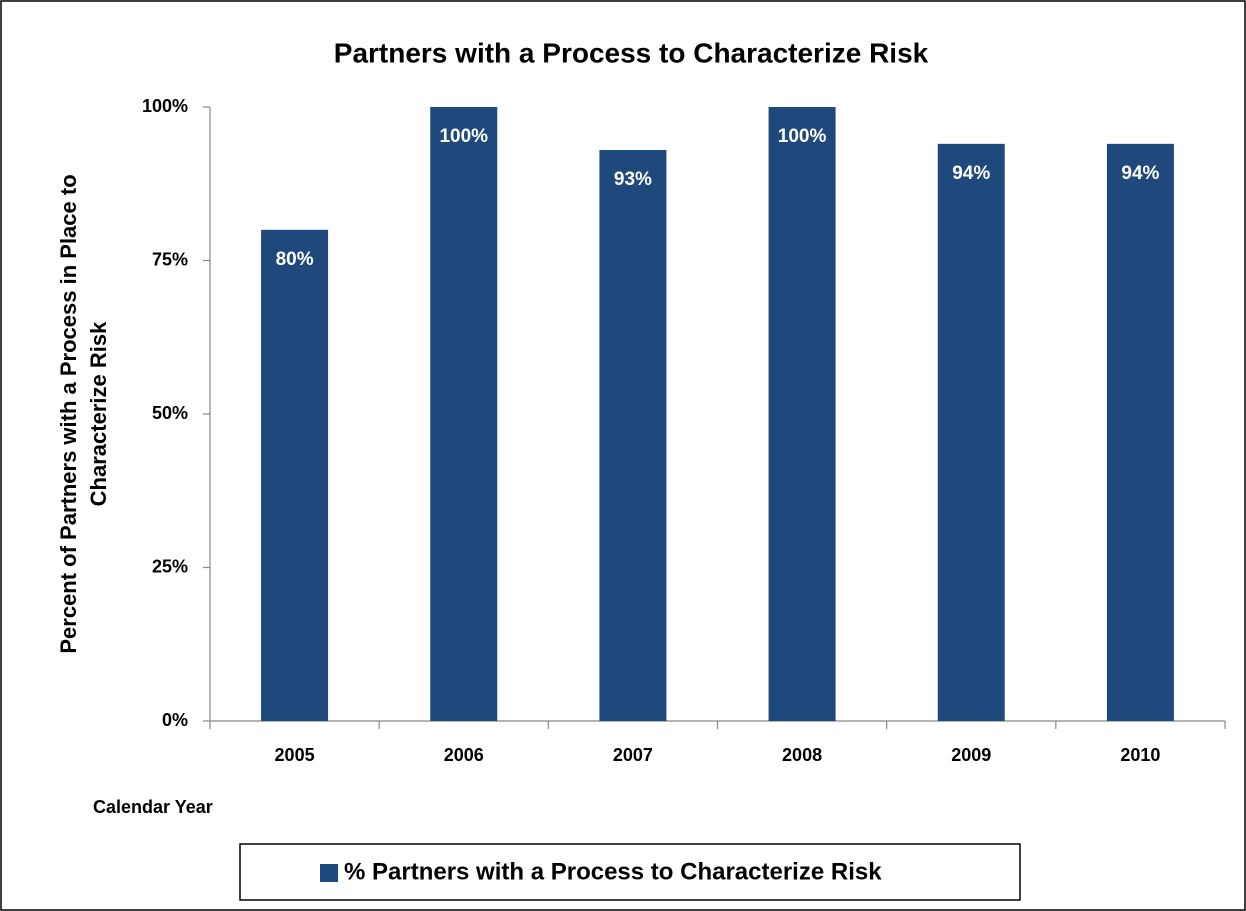  What do you see at coordinates (329, 873) in the screenshot?
I see `legend-swatch` at bounding box center [329, 873].